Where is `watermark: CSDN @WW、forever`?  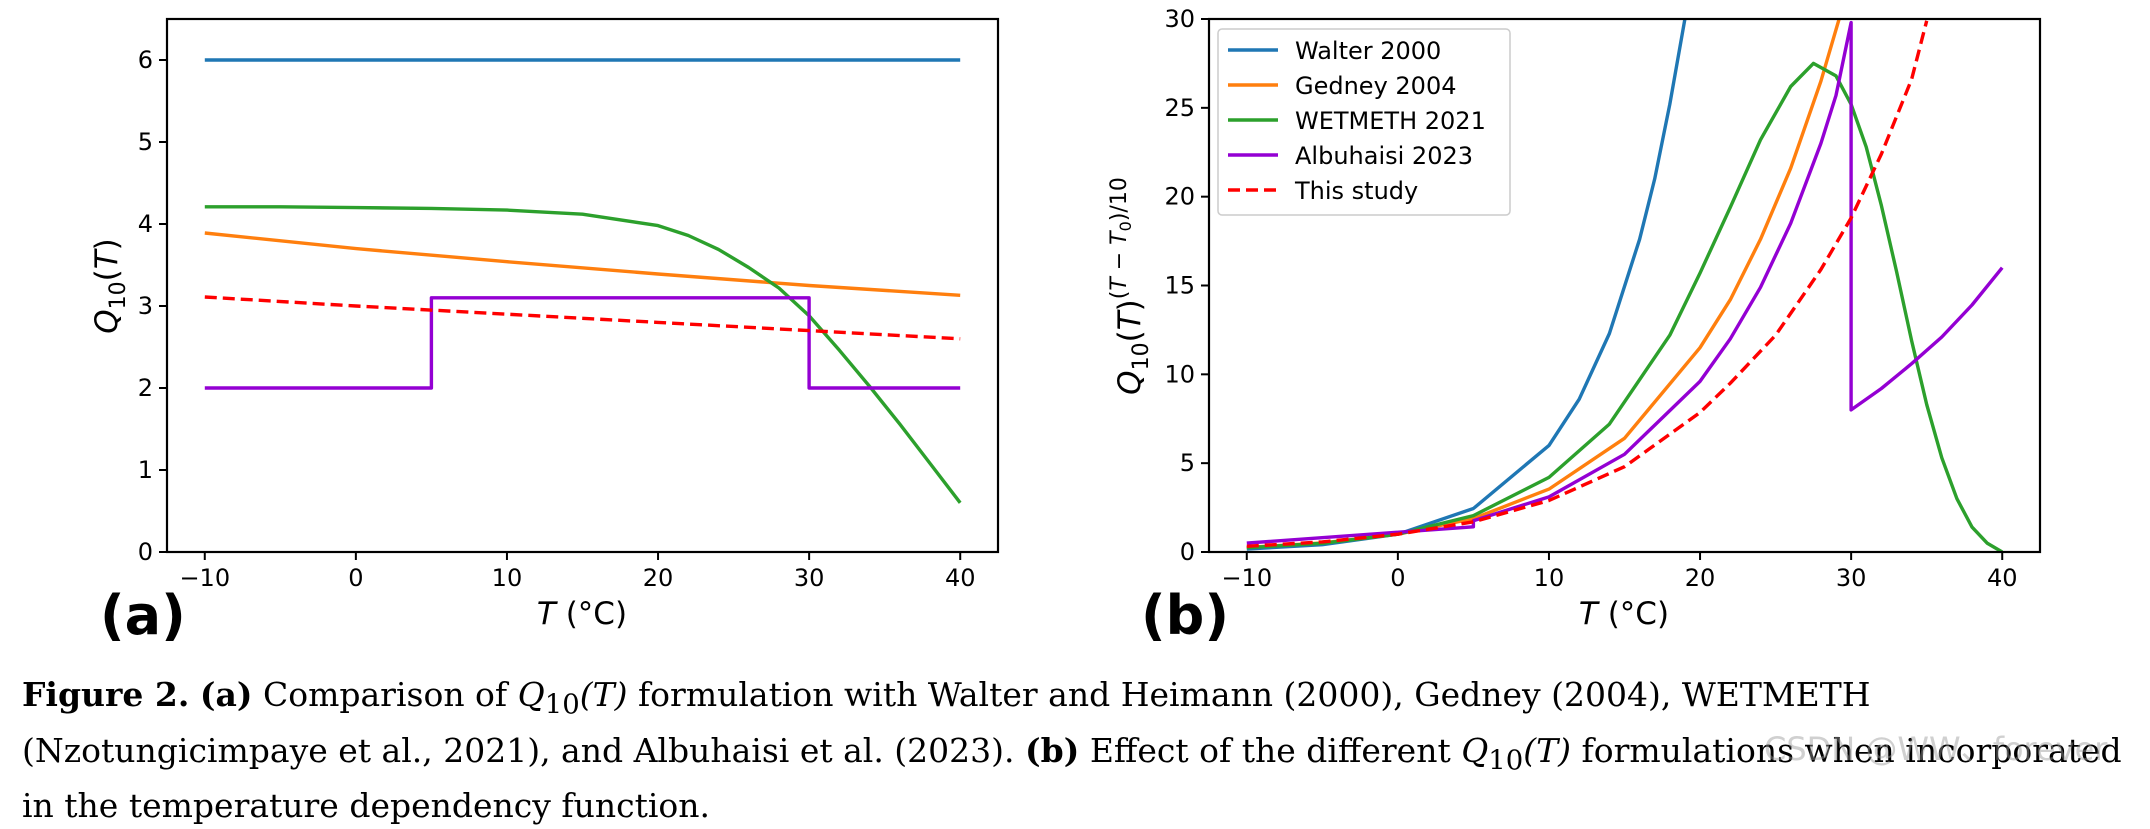 watermark: CSDN @WW、forever is located at coordinates (1936, 749).